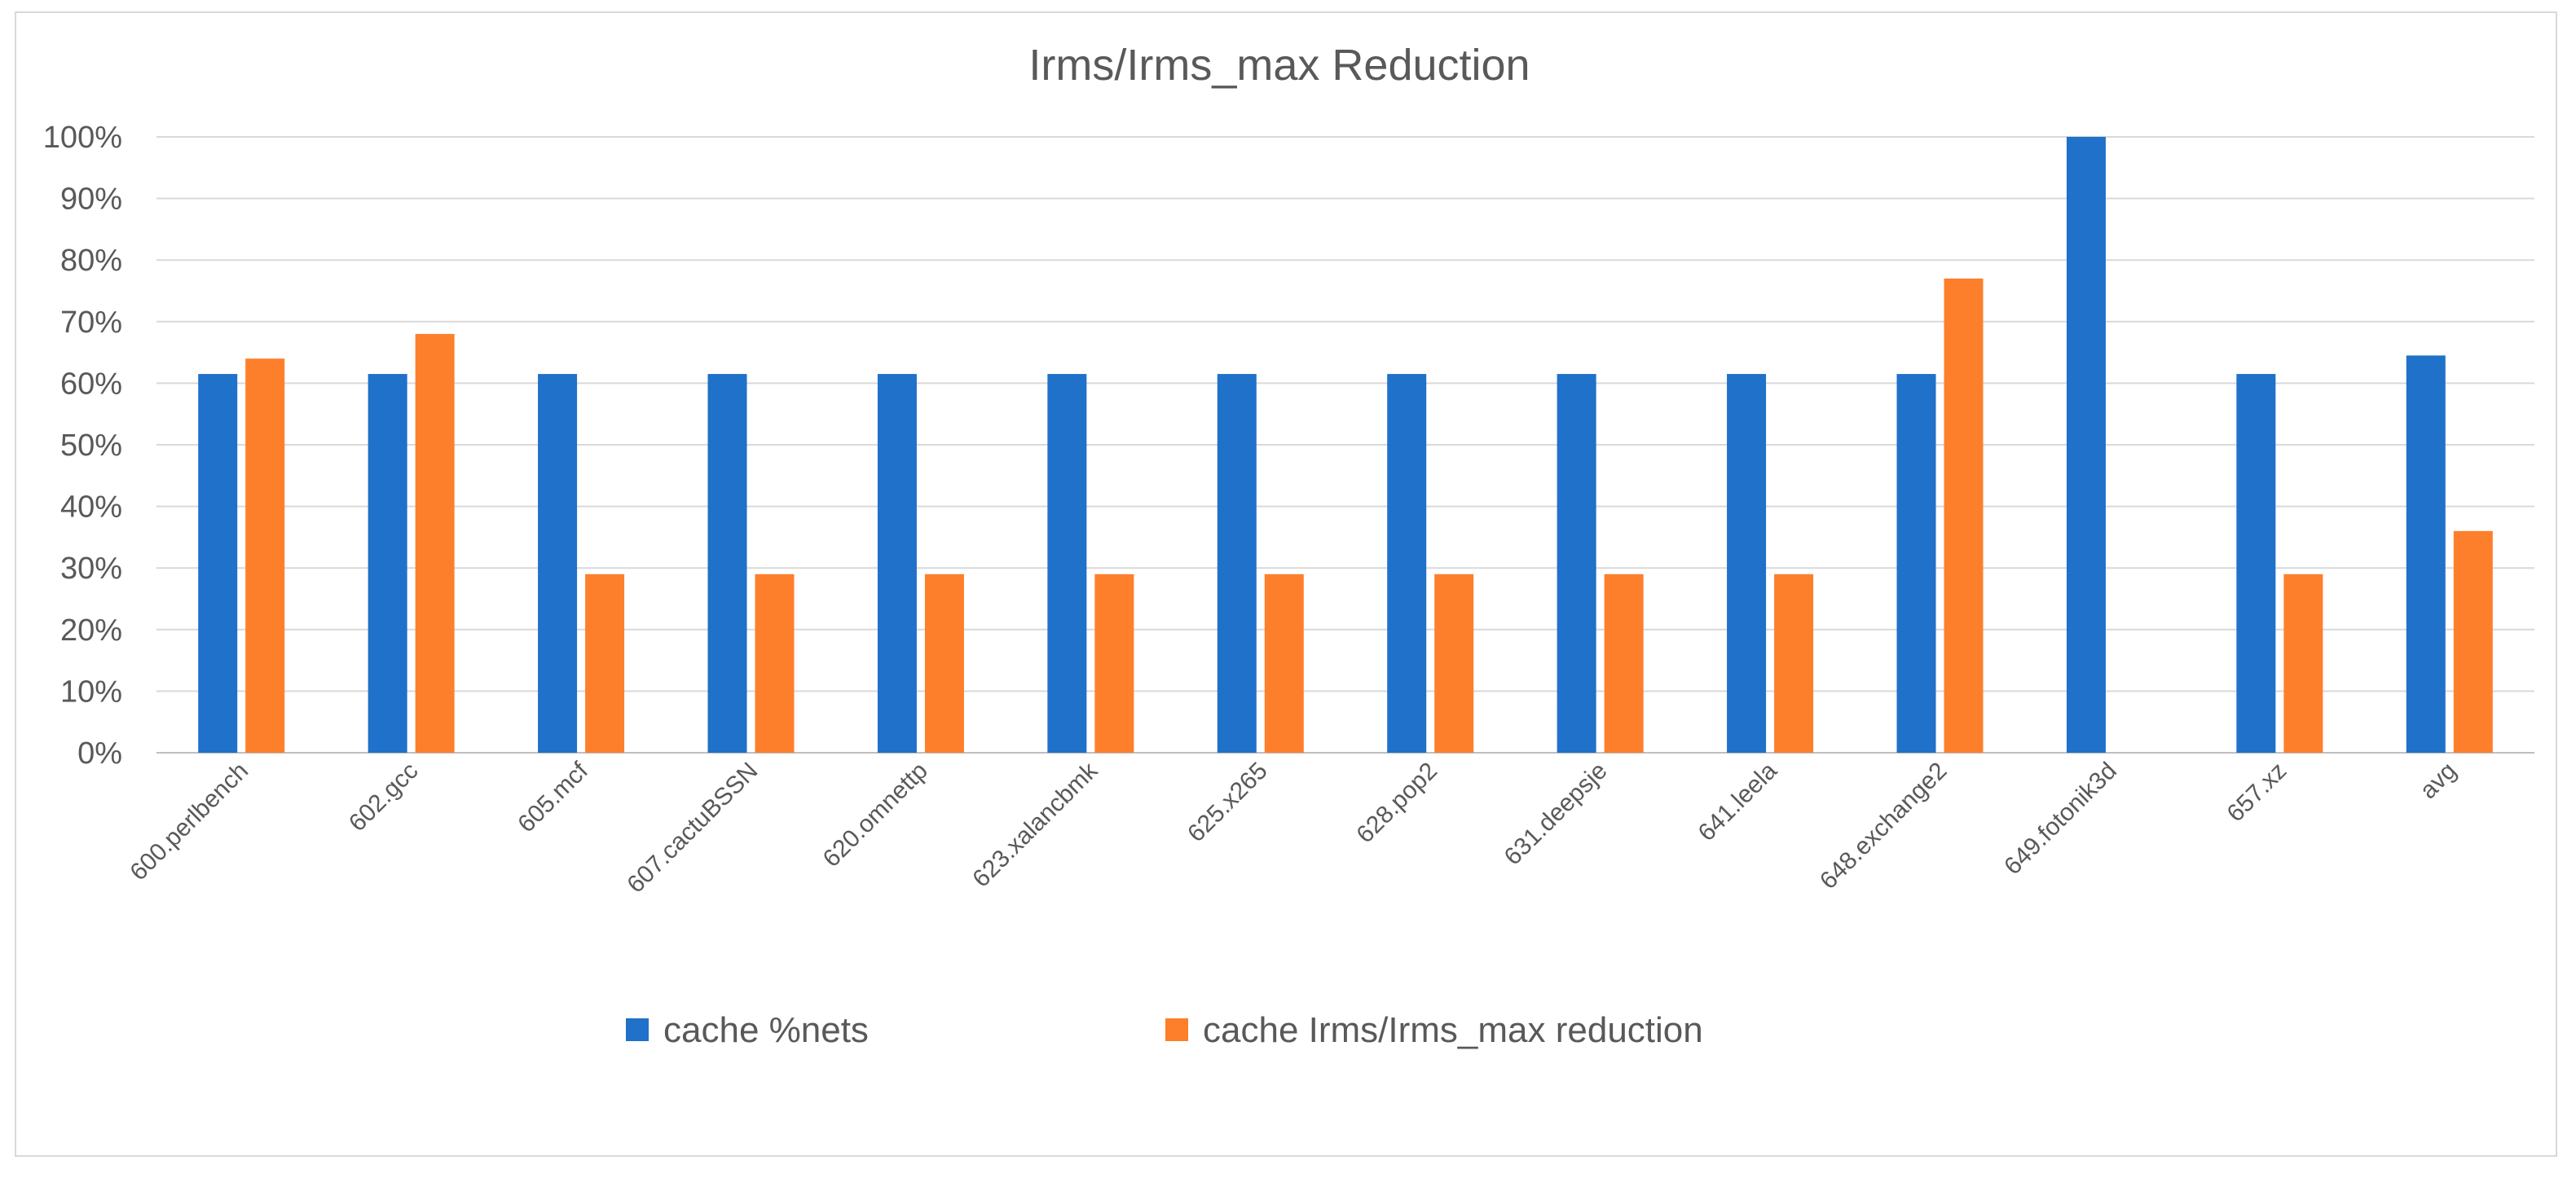  I want to click on x-tick-label: 625.x265, so click(1228, 803).